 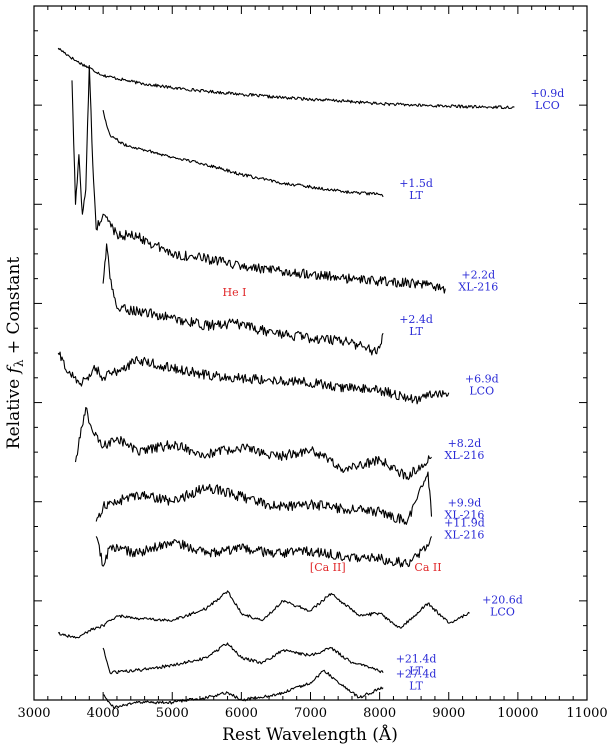 What do you see at coordinates (328, 567) in the screenshot?
I see `feature-annotation: [Ca II]` at bounding box center [328, 567].